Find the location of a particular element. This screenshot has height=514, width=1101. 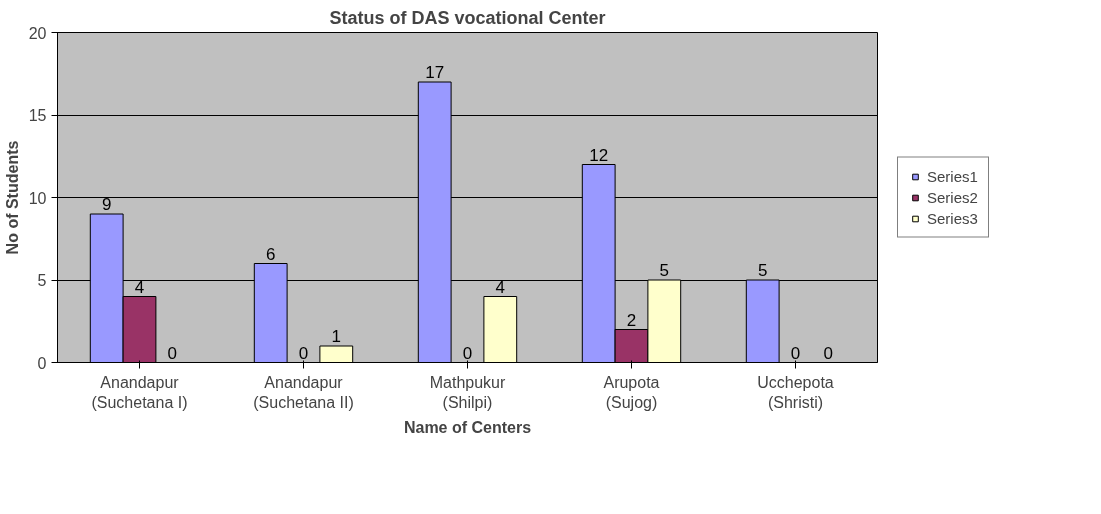

y-tick-label: 5 is located at coordinates (42, 280).